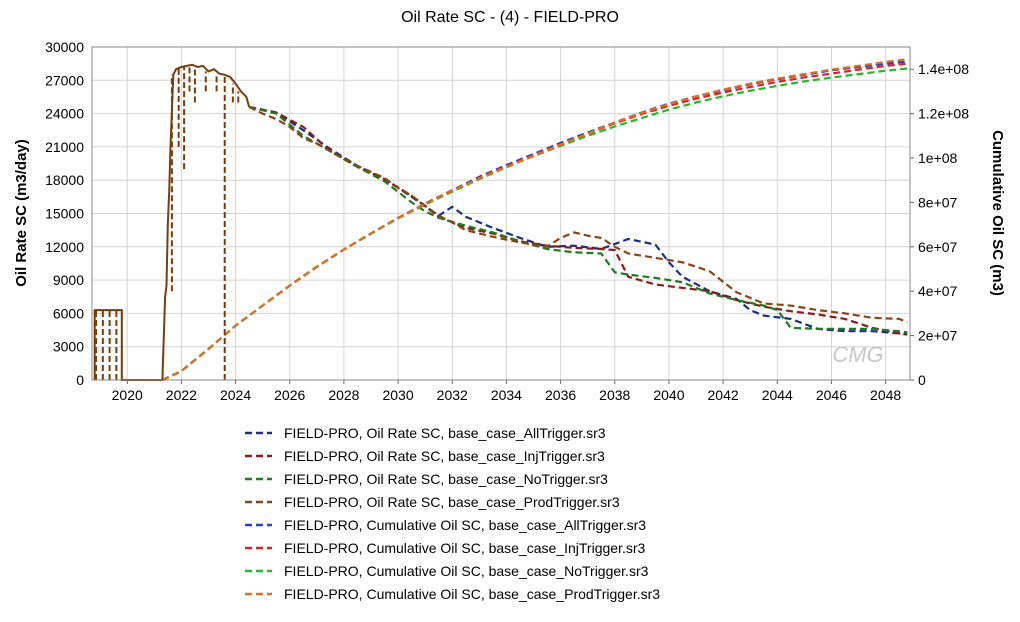 The width and height of the screenshot is (1020, 622). Describe the element at coordinates (68, 280) in the screenshot. I see `left-y-tick-label: 9000` at that location.